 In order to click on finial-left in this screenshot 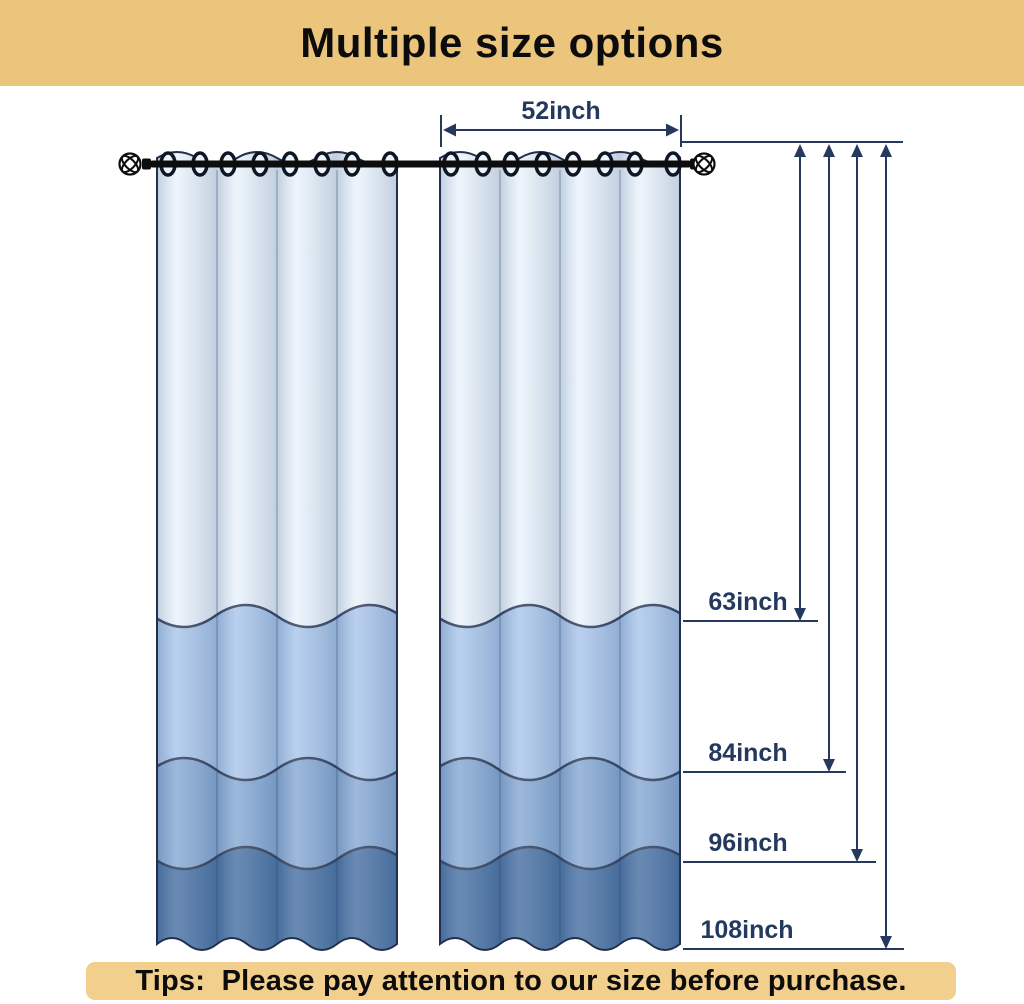, I will do `click(130, 164)`.